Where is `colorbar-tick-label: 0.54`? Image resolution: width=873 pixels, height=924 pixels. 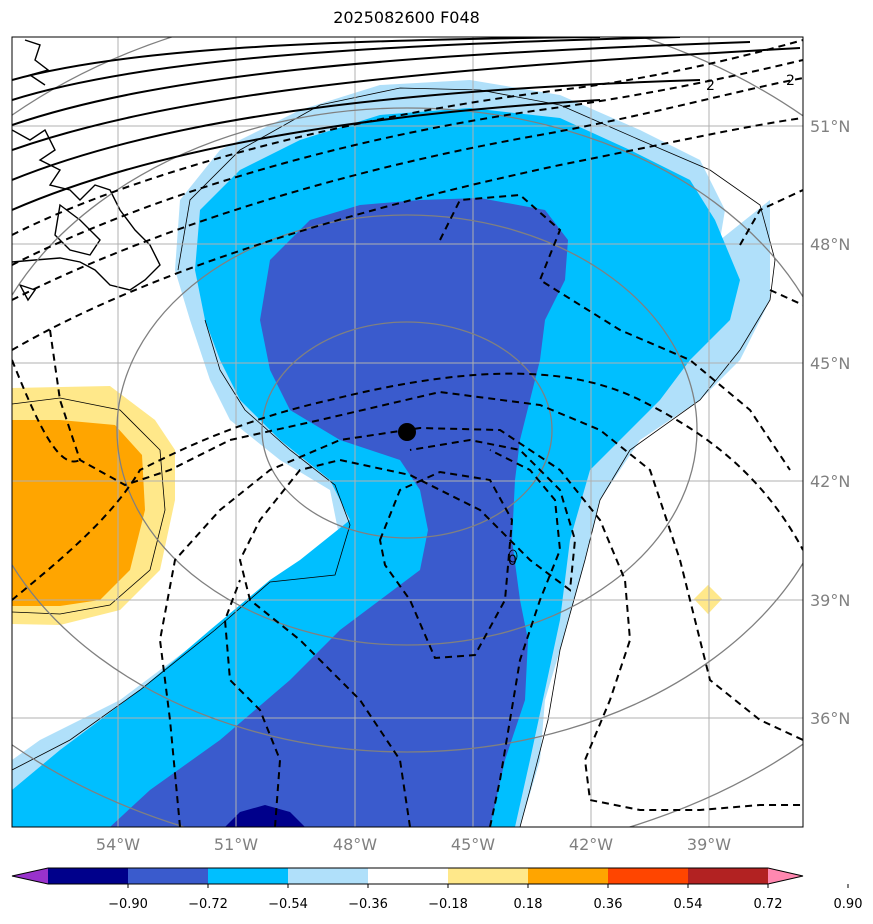 colorbar-tick-label: 0.54 is located at coordinates (688, 904).